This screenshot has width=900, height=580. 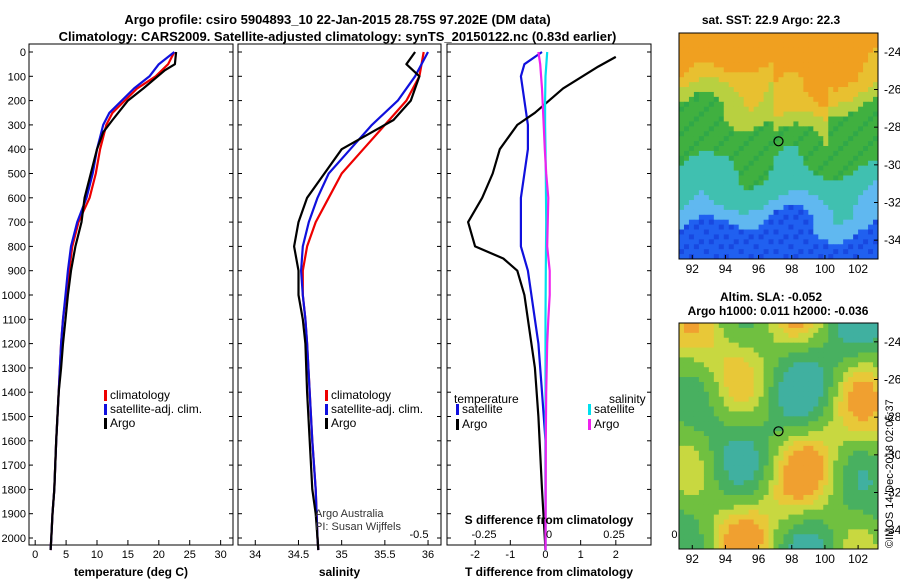 What do you see at coordinates (428, 555) in the screenshot?
I see `x-tick-label: 36` at bounding box center [428, 555].